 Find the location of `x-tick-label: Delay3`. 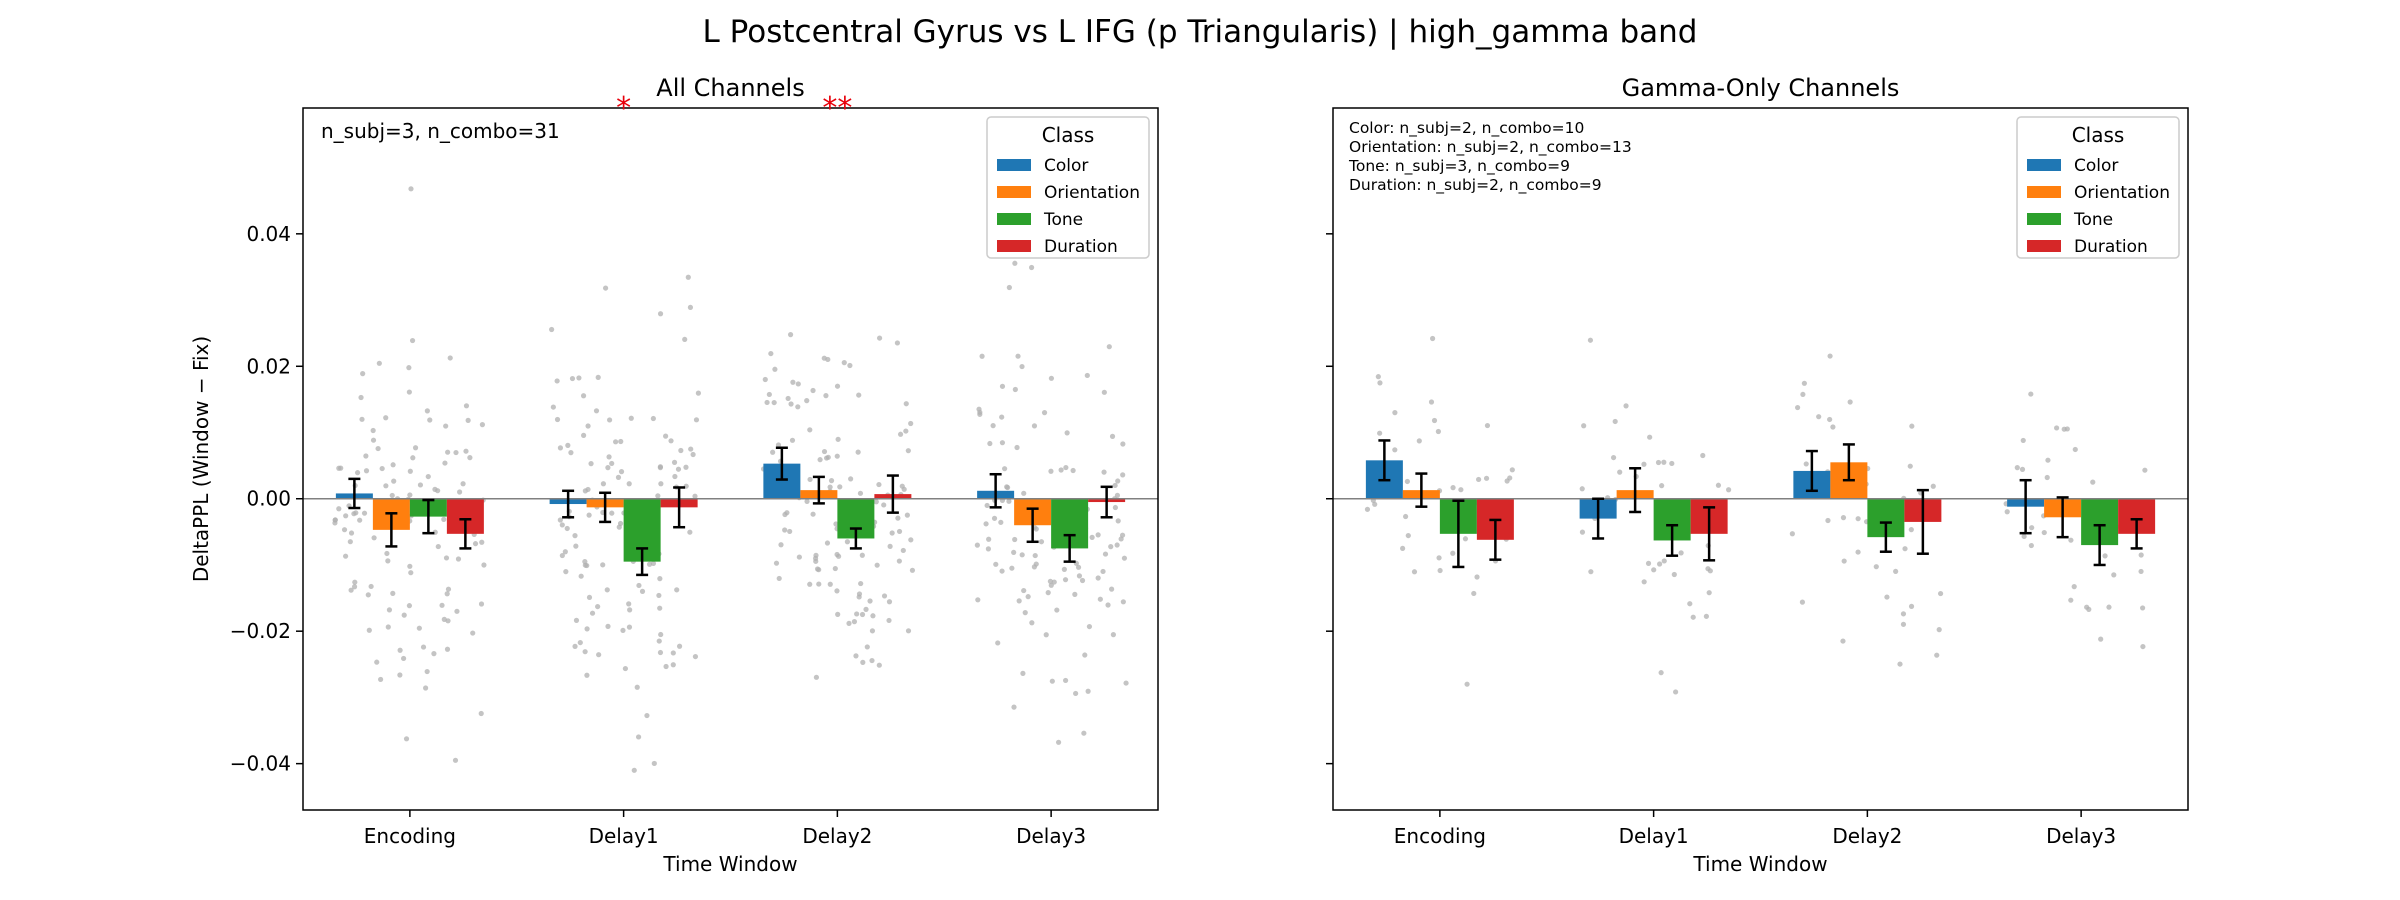

x-tick-label: Delay3 is located at coordinates (1051, 836).